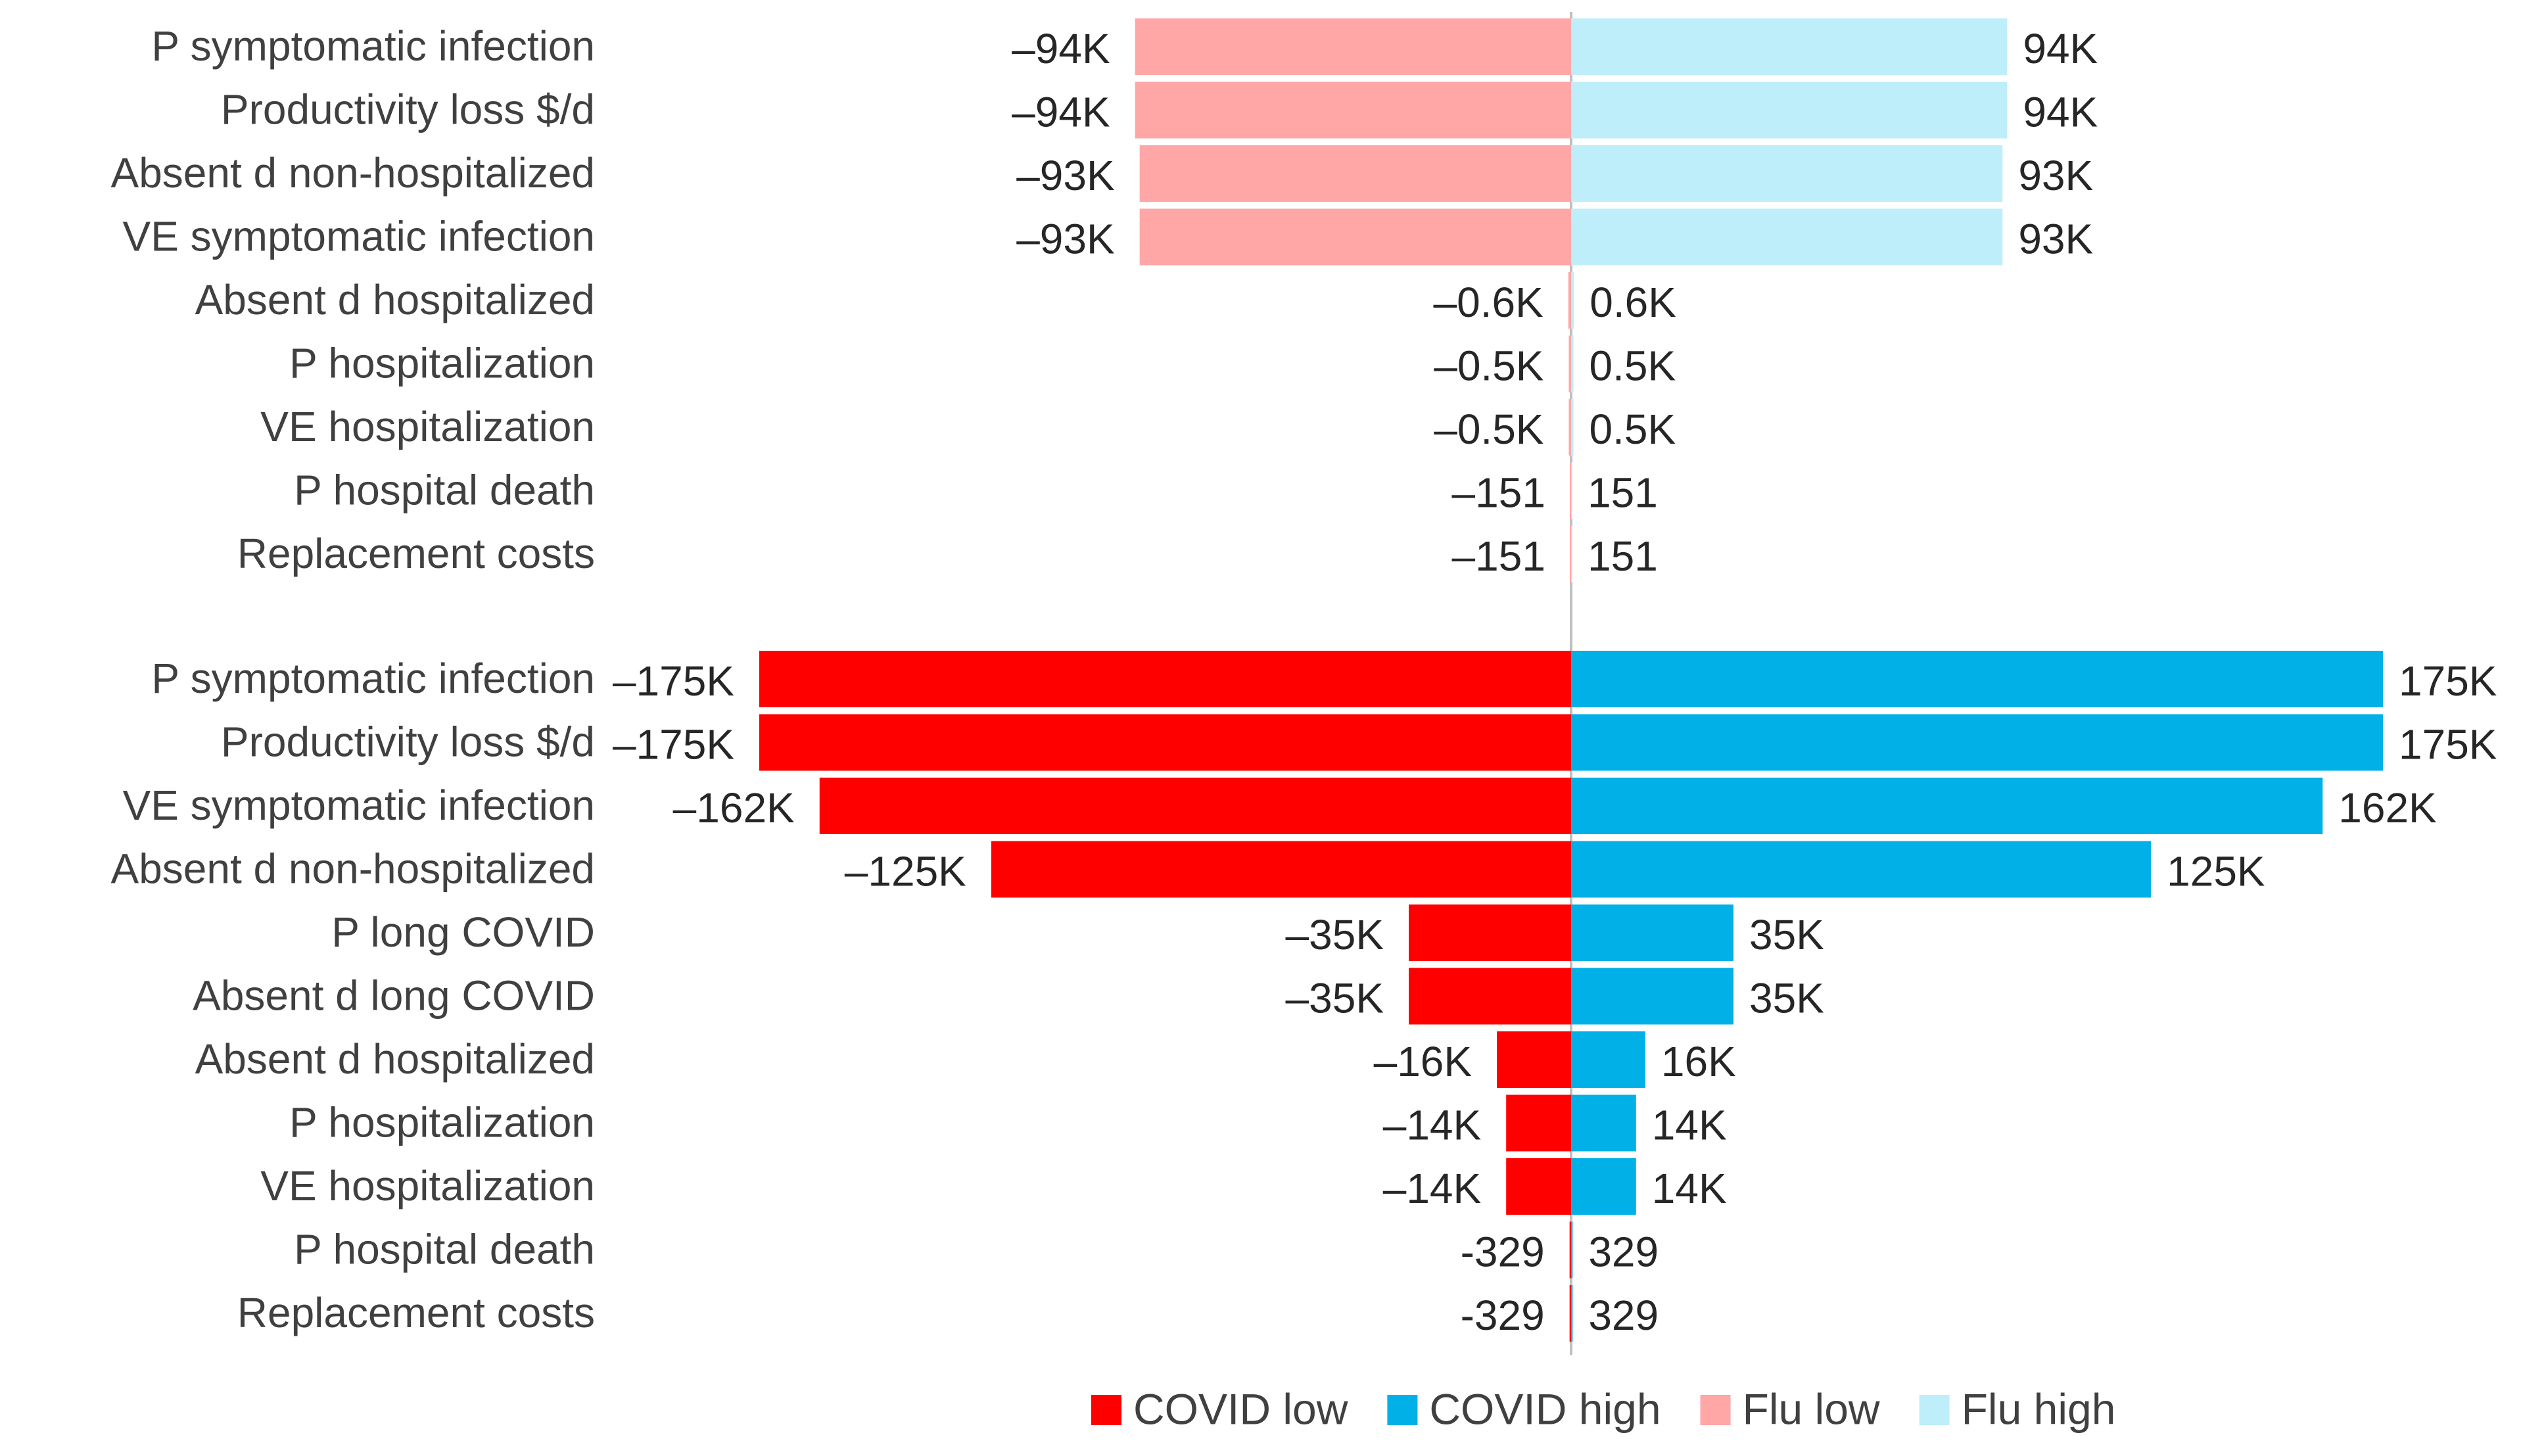 The width and height of the screenshot is (2521, 1456). Describe the element at coordinates (1811, 1408) in the screenshot. I see `legend-label: Flu low` at that location.